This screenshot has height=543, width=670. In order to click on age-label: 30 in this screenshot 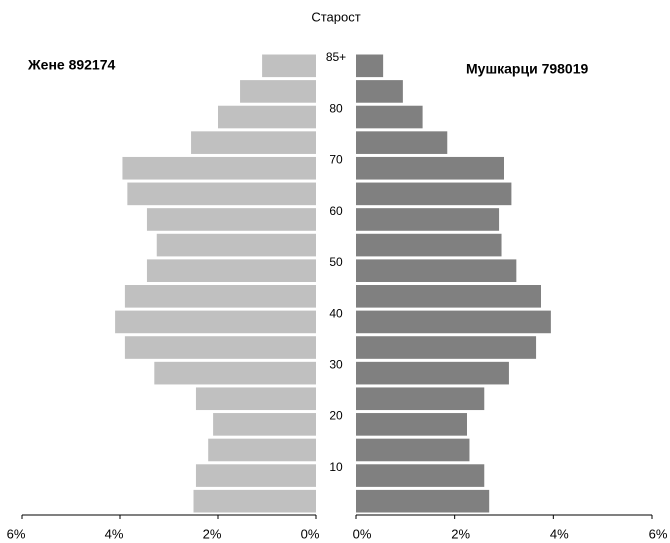, I will do `click(336, 365)`.